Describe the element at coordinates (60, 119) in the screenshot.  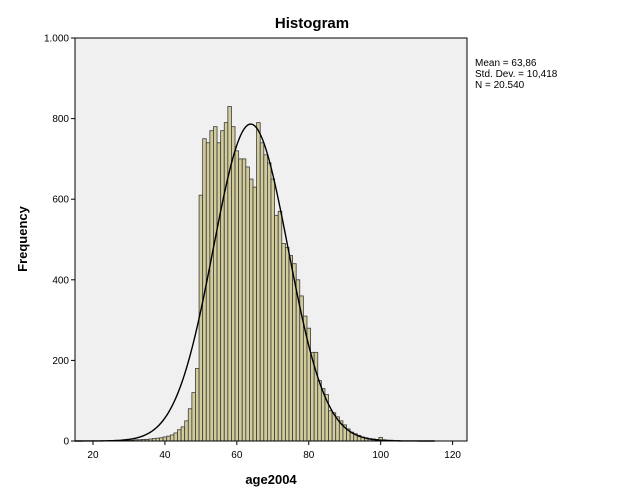
I see `y-tick-label: 800` at that location.